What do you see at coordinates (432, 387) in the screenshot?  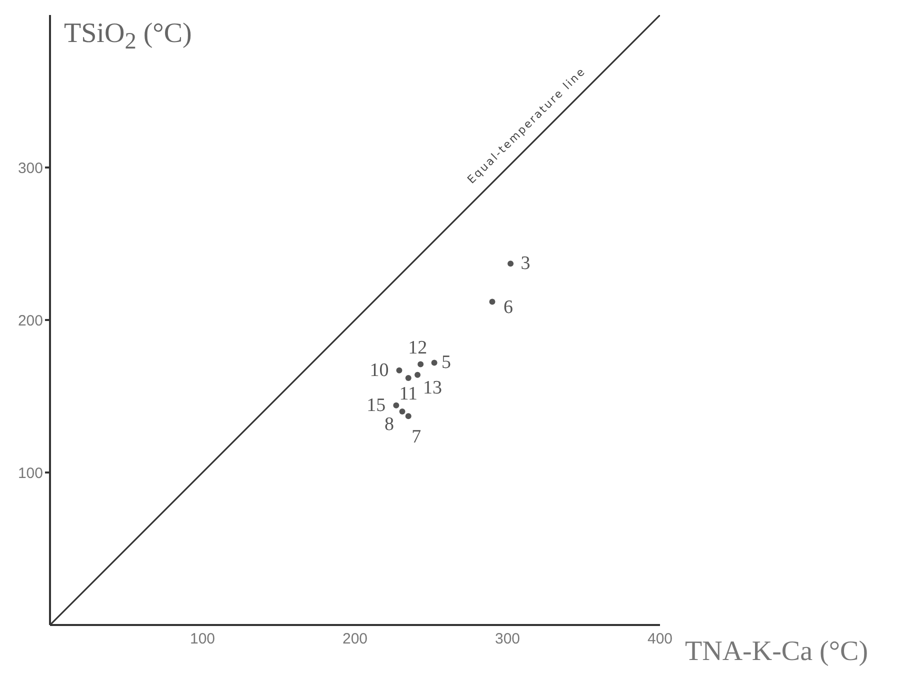 I see `annotation: 13` at bounding box center [432, 387].